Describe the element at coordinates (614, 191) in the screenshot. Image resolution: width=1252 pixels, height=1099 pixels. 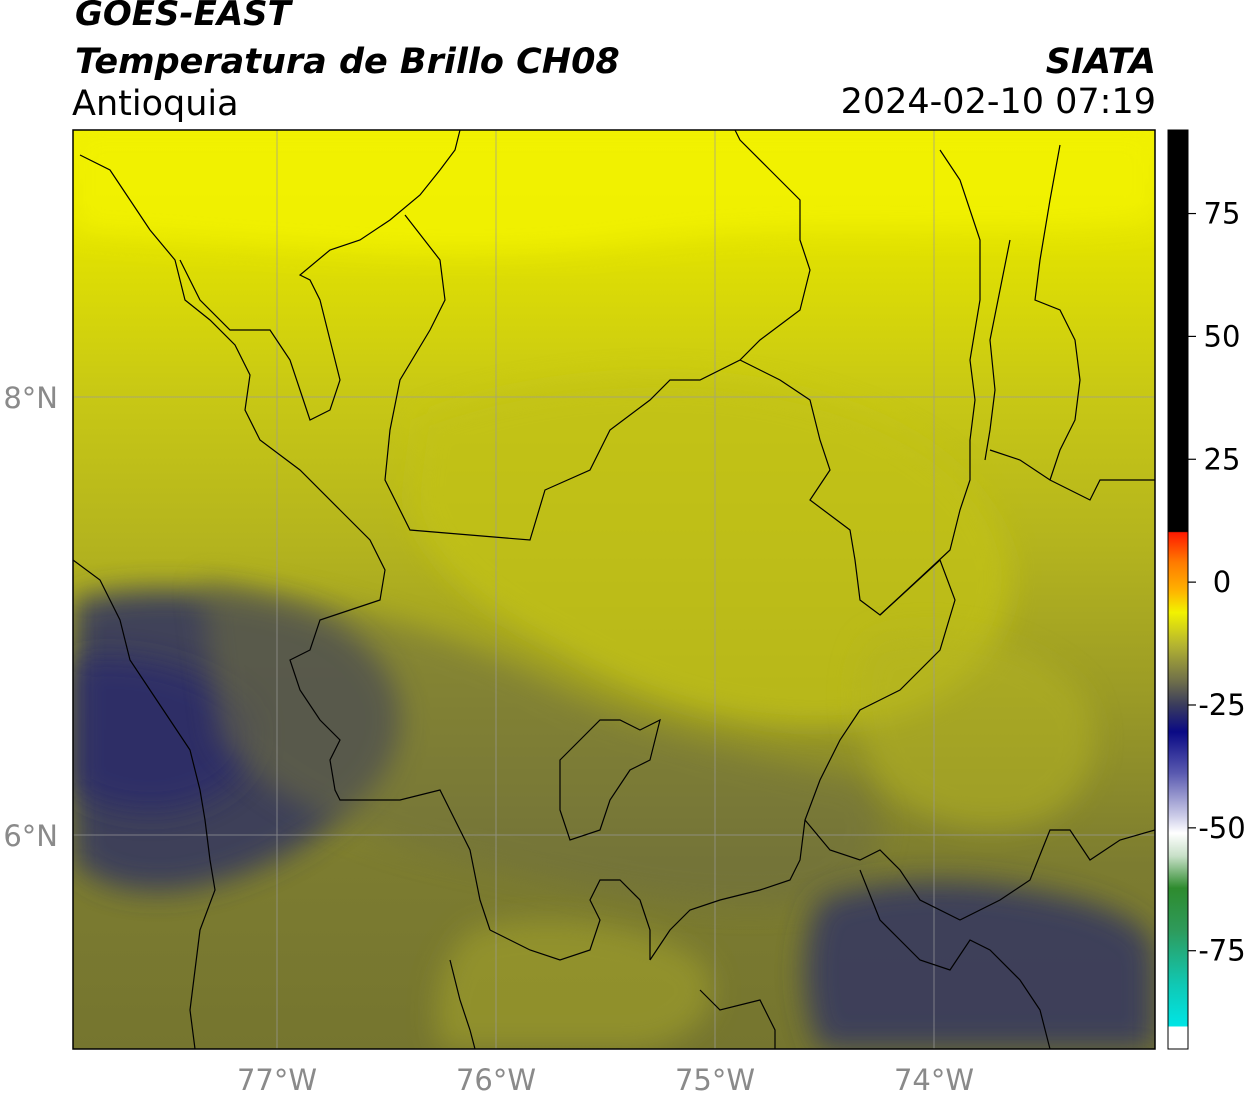
I see `warm-band-north` at that location.